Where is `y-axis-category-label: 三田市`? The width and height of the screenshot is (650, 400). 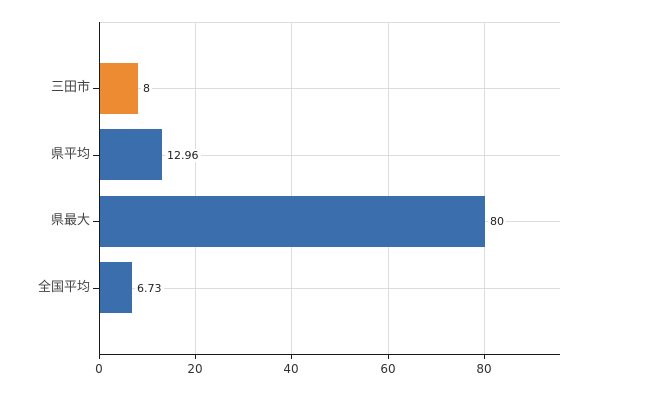 y-axis-category-label: 三田市 is located at coordinates (70, 87).